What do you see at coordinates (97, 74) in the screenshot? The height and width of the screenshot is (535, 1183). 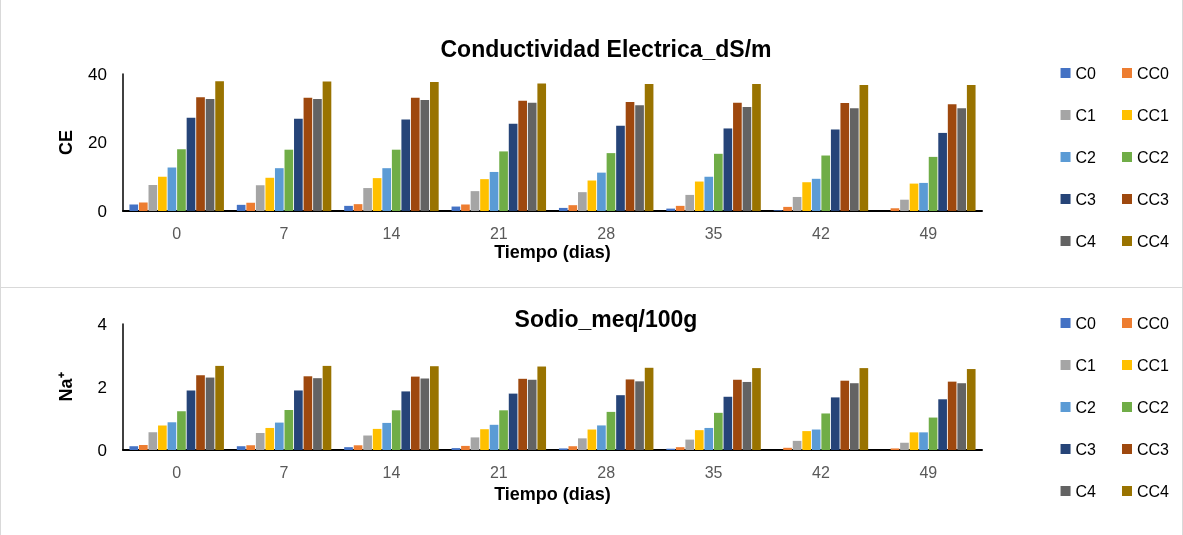 I see `y-tick-label: 40` at bounding box center [97, 74].